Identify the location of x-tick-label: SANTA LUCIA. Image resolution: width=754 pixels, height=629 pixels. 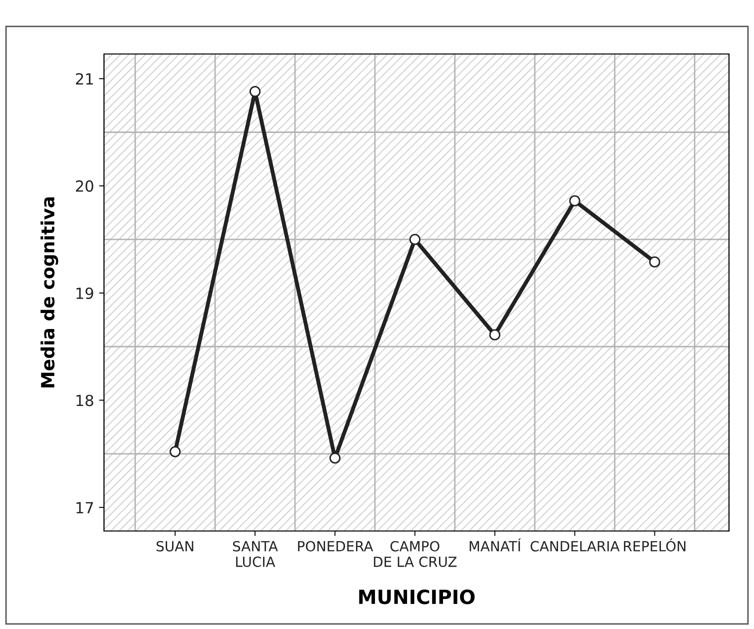
(255, 554).